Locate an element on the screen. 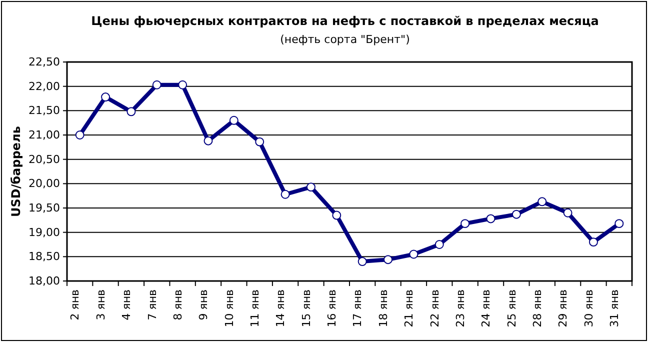 The height and width of the screenshot is (343, 649). x-tick-label: 3 янв is located at coordinates (101, 305).